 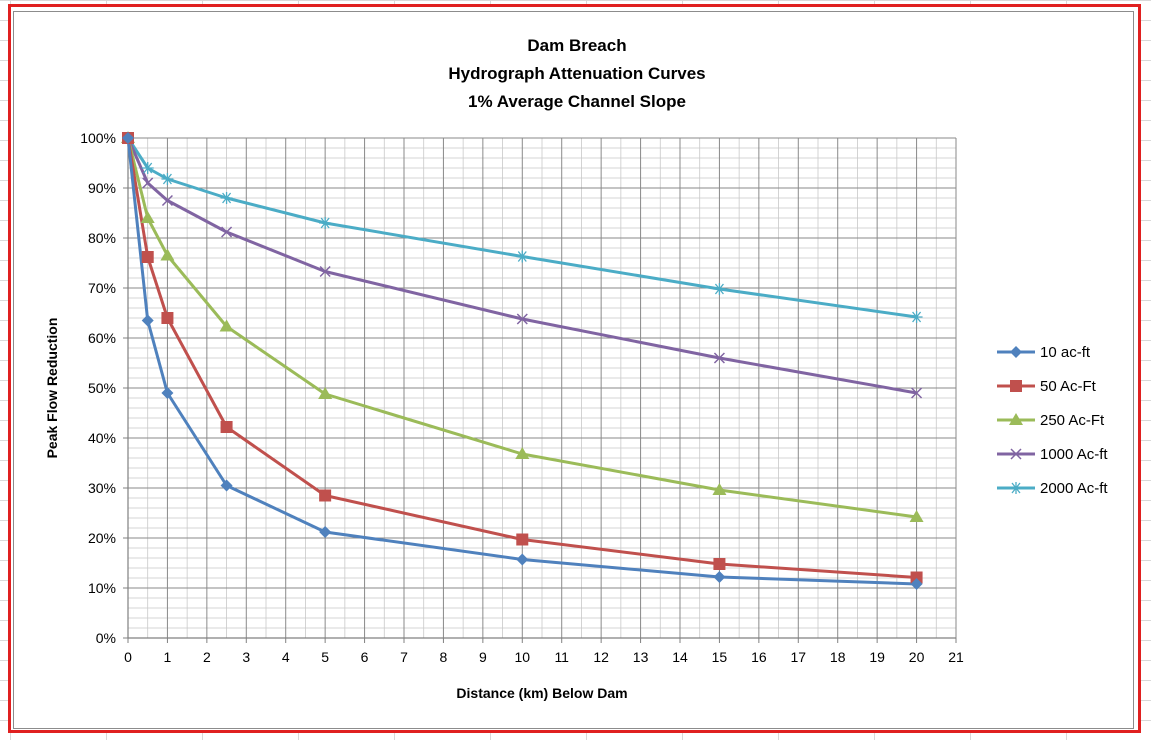 What do you see at coordinates (207, 657) in the screenshot?
I see `x-tick-label: 2` at bounding box center [207, 657].